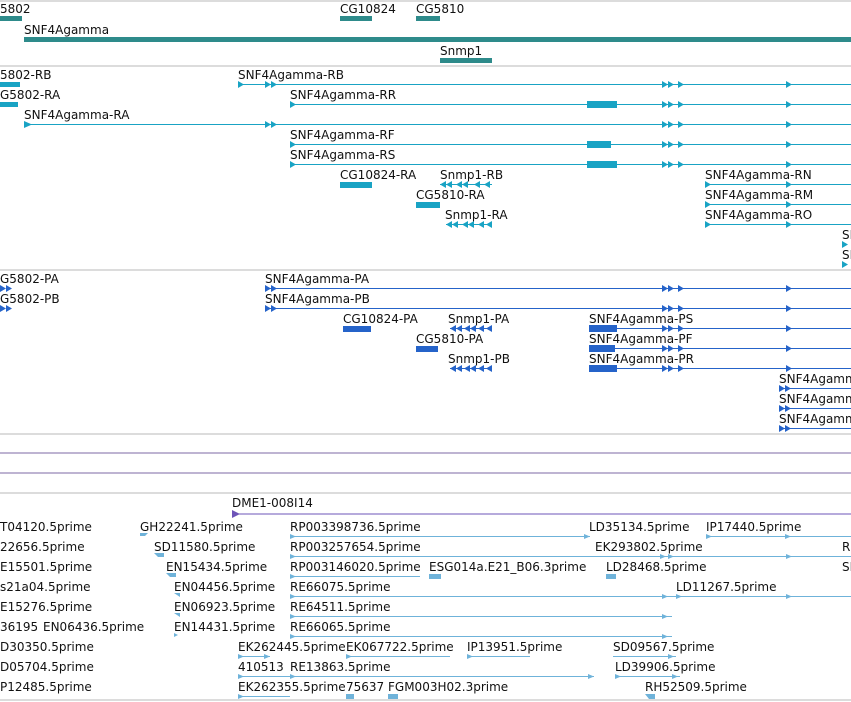 The image size is (851, 702). I want to click on est-label: P12485.5prime, so click(46, 687).